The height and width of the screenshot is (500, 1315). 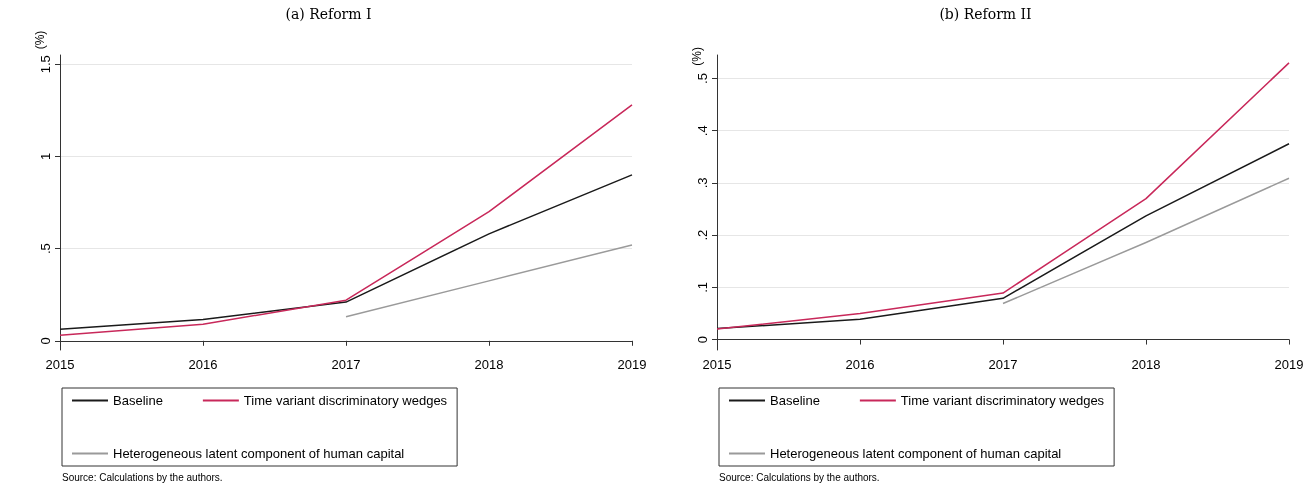 I want to click on y-tick-label: 1, so click(x=45, y=156).